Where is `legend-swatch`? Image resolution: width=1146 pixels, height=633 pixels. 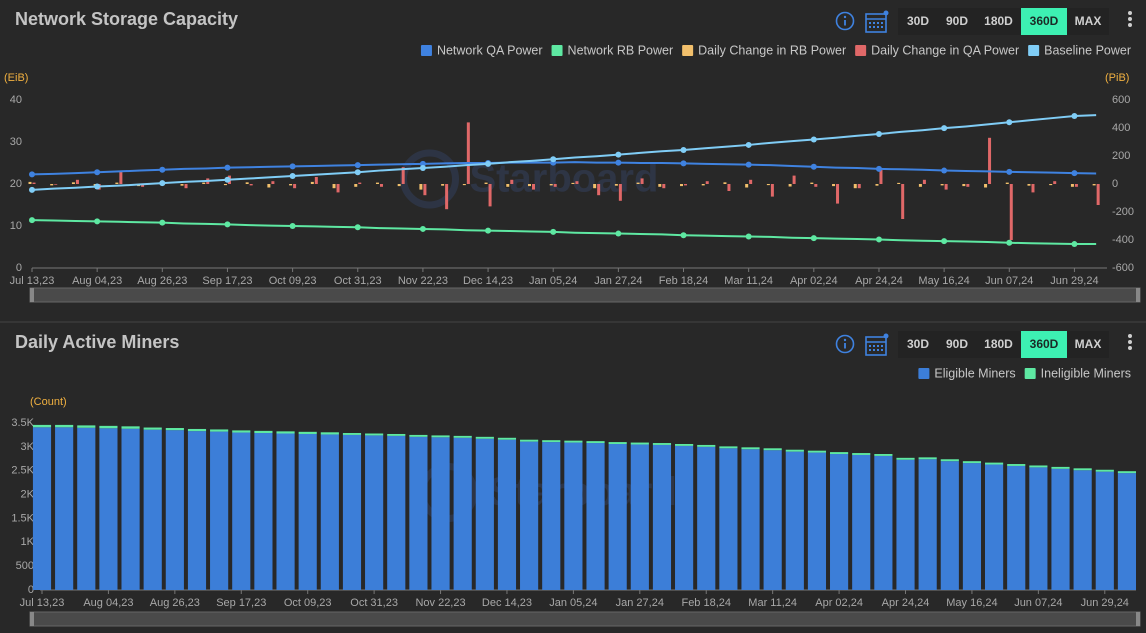 legend-swatch is located at coordinates (924, 373).